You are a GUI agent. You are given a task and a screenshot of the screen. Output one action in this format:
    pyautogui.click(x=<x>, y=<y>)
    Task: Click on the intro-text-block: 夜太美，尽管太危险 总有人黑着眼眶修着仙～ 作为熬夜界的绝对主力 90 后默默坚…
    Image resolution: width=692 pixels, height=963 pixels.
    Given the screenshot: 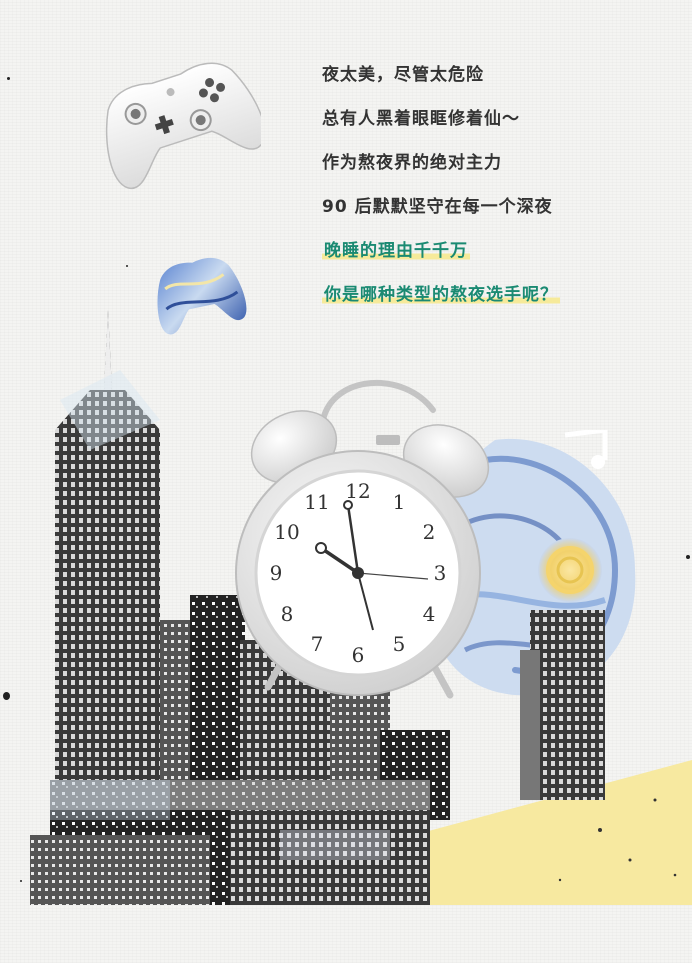 What is the action you would take?
    pyautogui.click(x=482, y=196)
    